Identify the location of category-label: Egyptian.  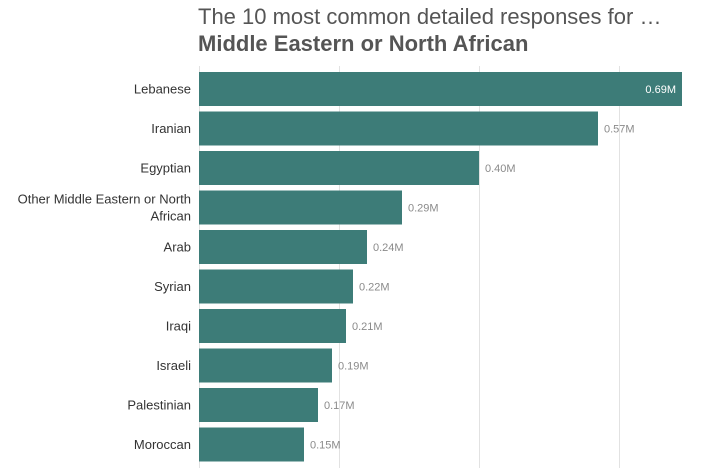
(165, 168).